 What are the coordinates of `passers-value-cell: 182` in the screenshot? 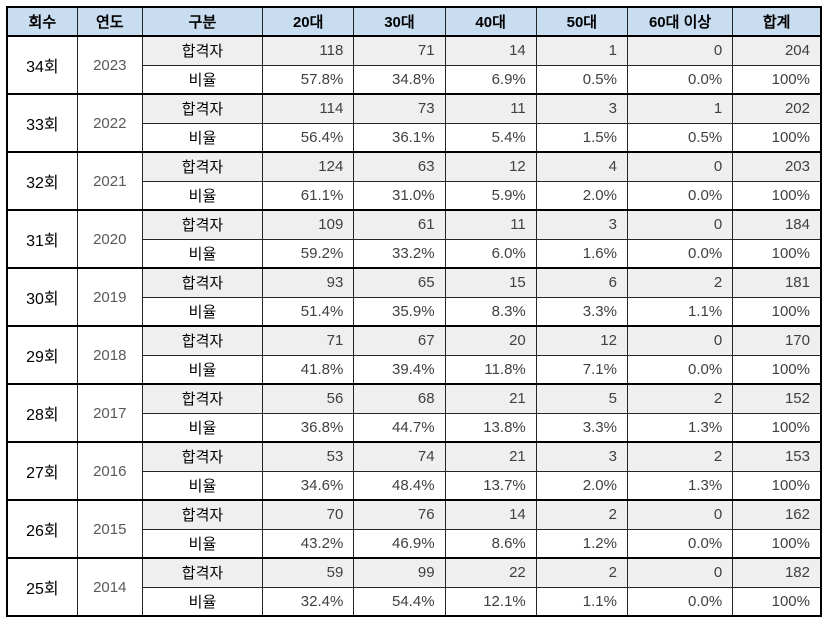 It's located at (777, 572).